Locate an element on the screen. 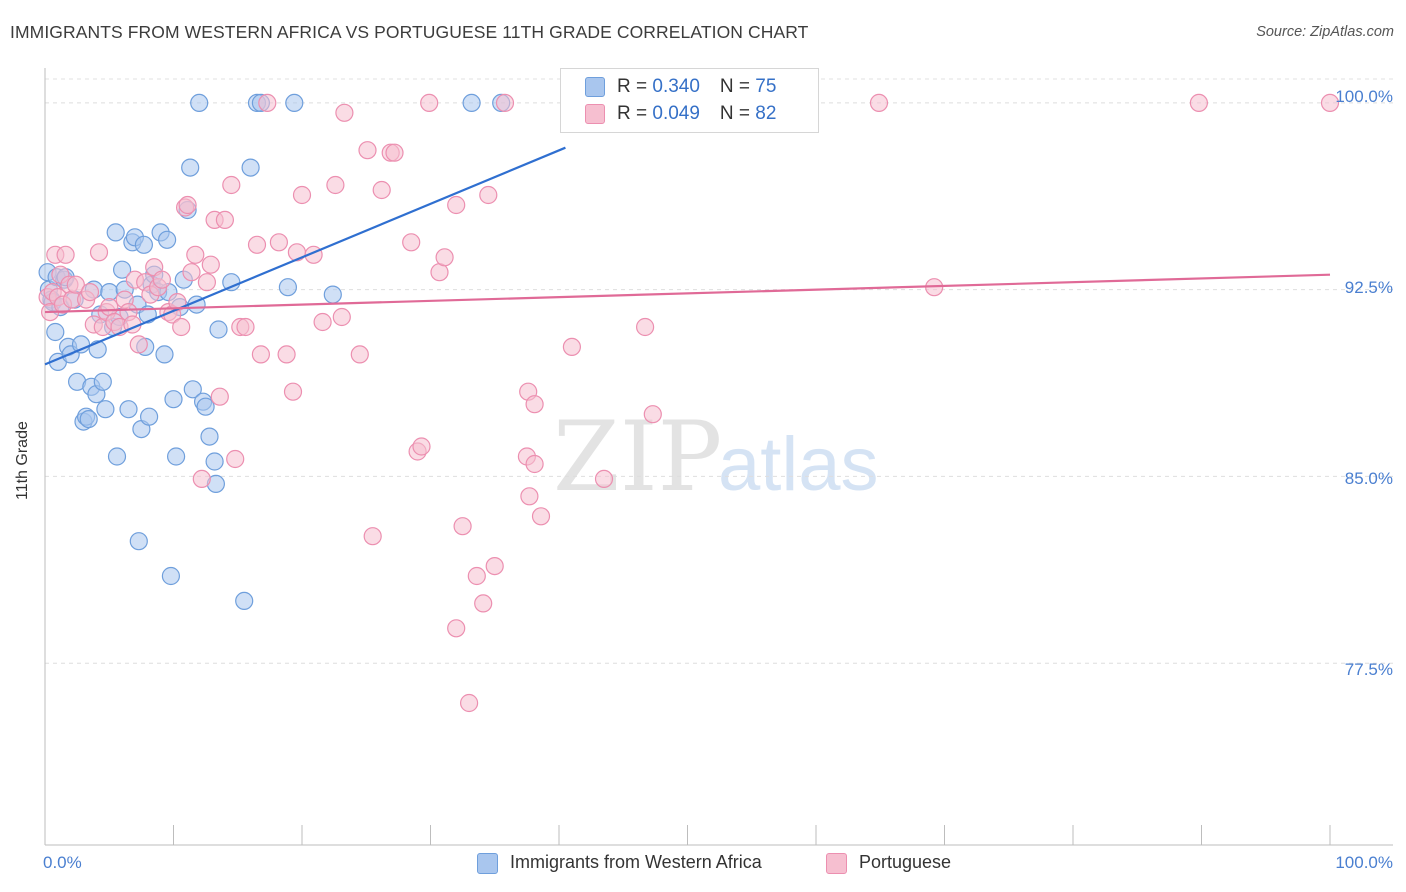 The width and height of the screenshot is (1406, 892). legend-text-blue: R = 0.340 N = 75 is located at coordinates (696, 87).